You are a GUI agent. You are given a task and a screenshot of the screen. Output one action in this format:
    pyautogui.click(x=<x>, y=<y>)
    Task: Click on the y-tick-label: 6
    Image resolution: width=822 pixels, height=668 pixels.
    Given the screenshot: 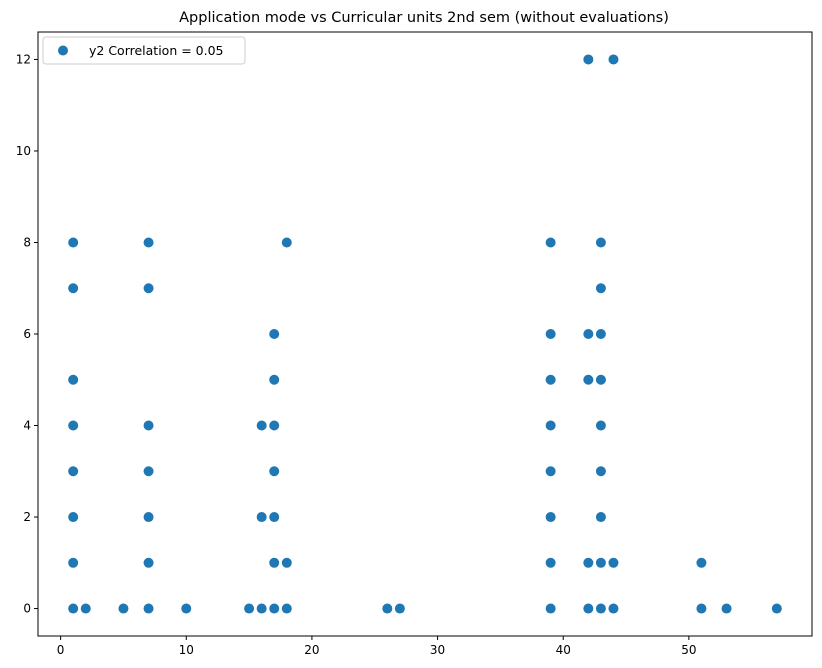 What is the action you would take?
    pyautogui.click(x=27, y=334)
    